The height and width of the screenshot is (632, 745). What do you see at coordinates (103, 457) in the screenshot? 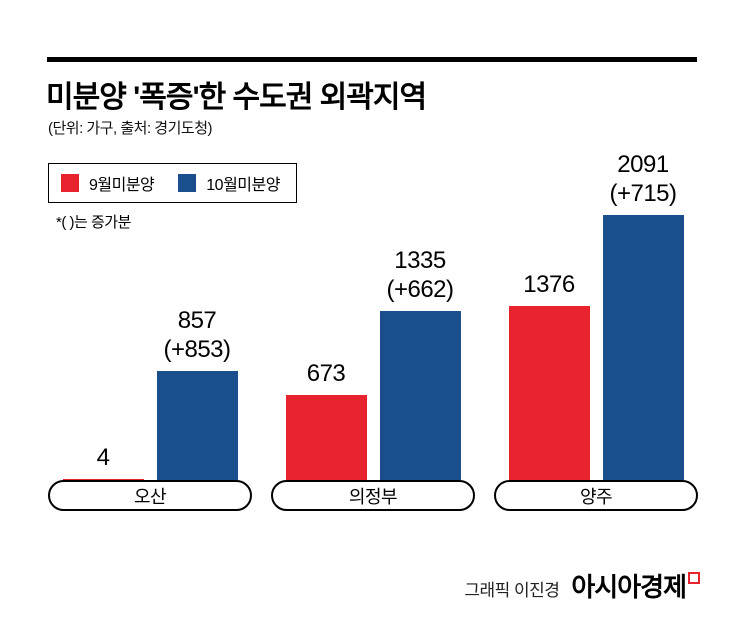
I see `bar-value-label: 4` at bounding box center [103, 457].